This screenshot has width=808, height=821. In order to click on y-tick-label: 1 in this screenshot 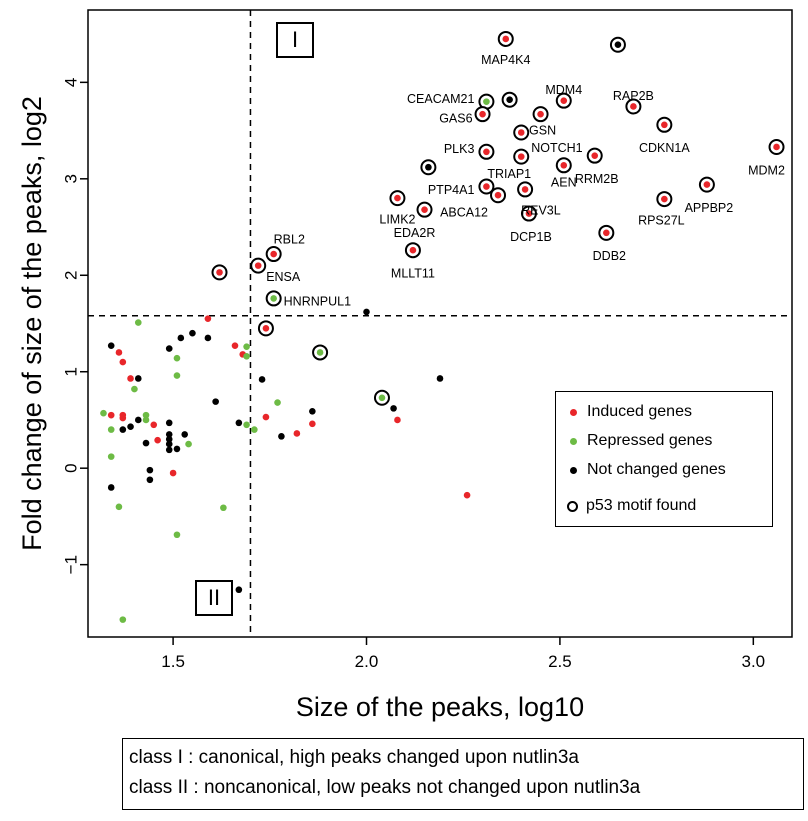, I will do `click(70, 371)`.